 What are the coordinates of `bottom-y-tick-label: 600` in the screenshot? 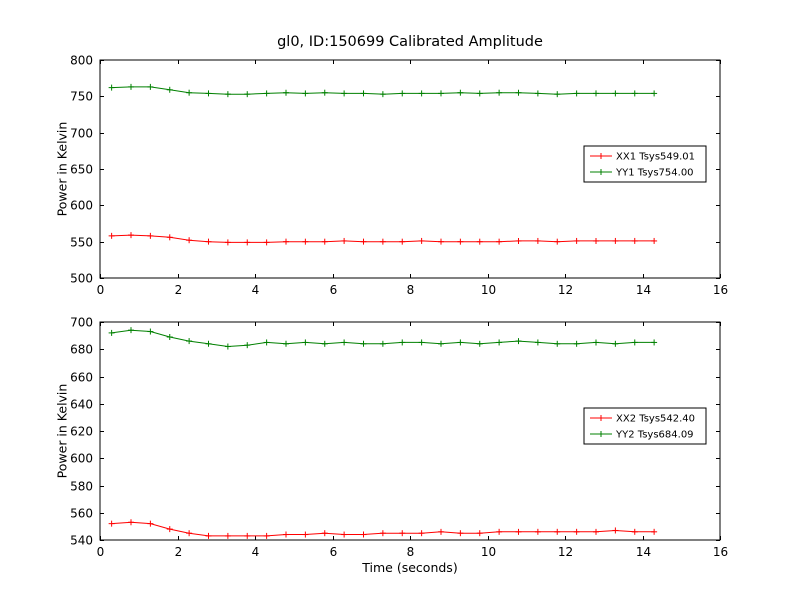 It's located at (81, 459).